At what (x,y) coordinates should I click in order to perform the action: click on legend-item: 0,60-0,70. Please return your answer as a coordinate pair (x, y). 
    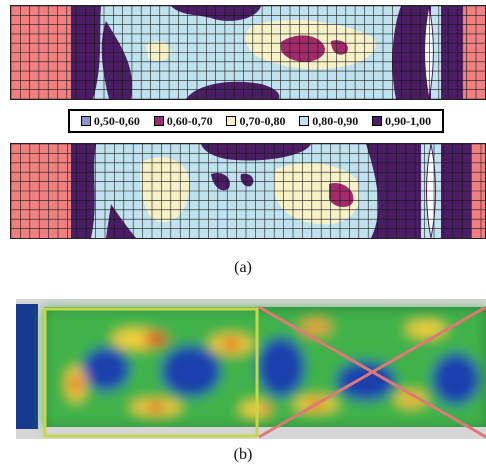
    Looking at the image, I should click on (183, 121).